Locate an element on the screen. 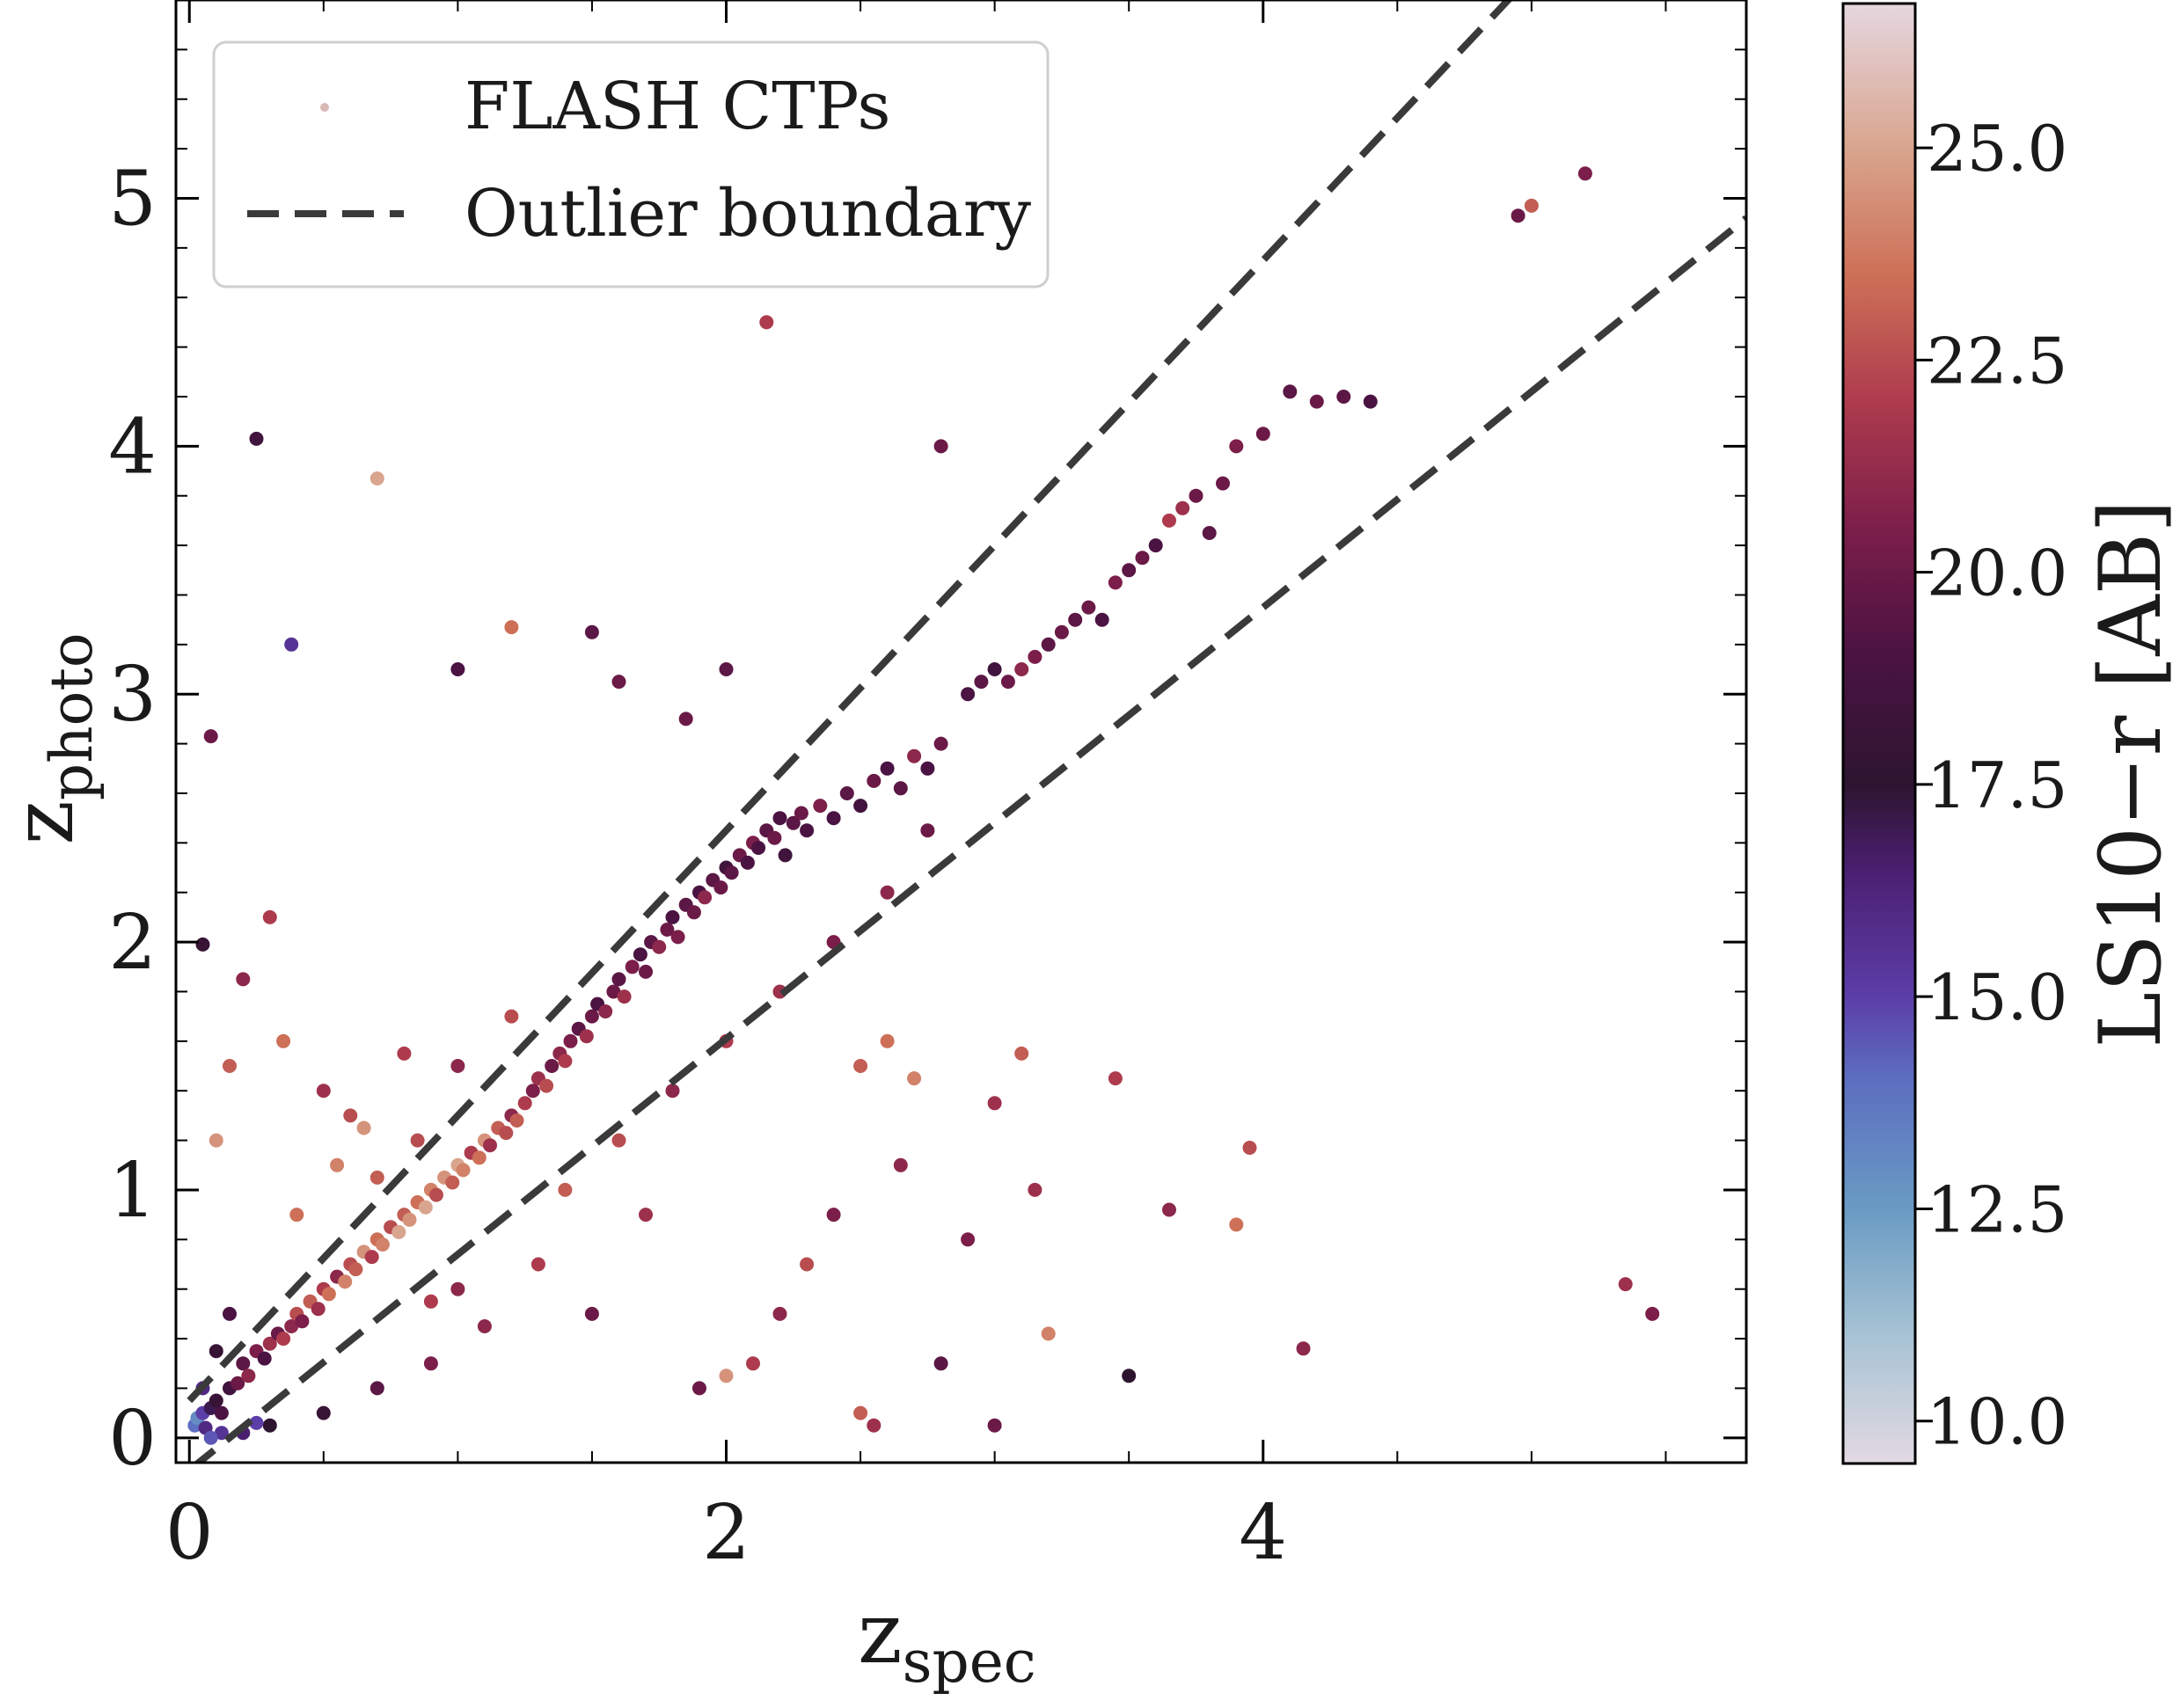 This screenshot has height=1708, width=2180. y-tick-label: 2 is located at coordinates (132, 943).